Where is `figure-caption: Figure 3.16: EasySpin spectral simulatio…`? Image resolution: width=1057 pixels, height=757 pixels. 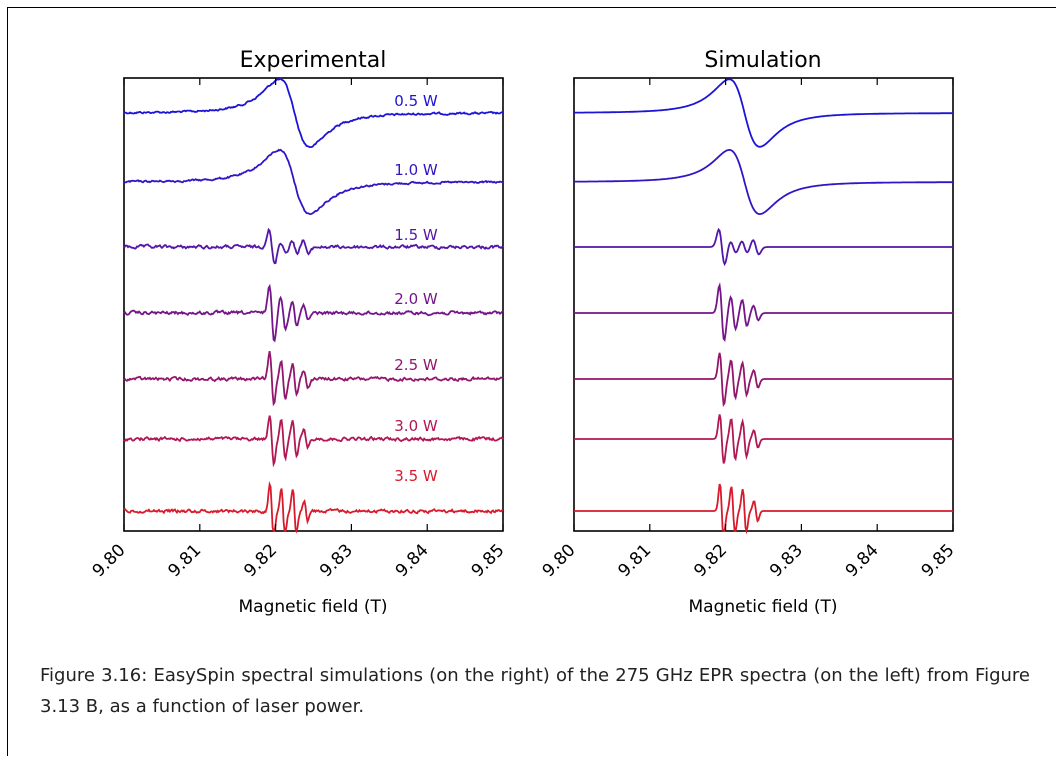 figure-caption: Figure 3.16: EasySpin spectral simulatio… is located at coordinates (535, 691).